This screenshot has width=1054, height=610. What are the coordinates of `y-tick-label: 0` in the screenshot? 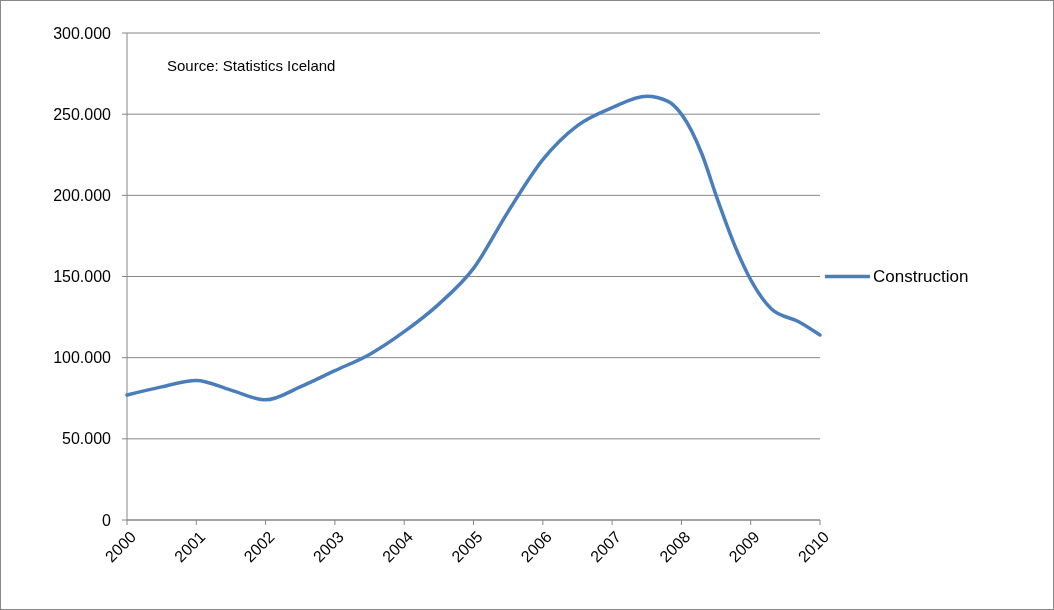 It's located at (107, 520).